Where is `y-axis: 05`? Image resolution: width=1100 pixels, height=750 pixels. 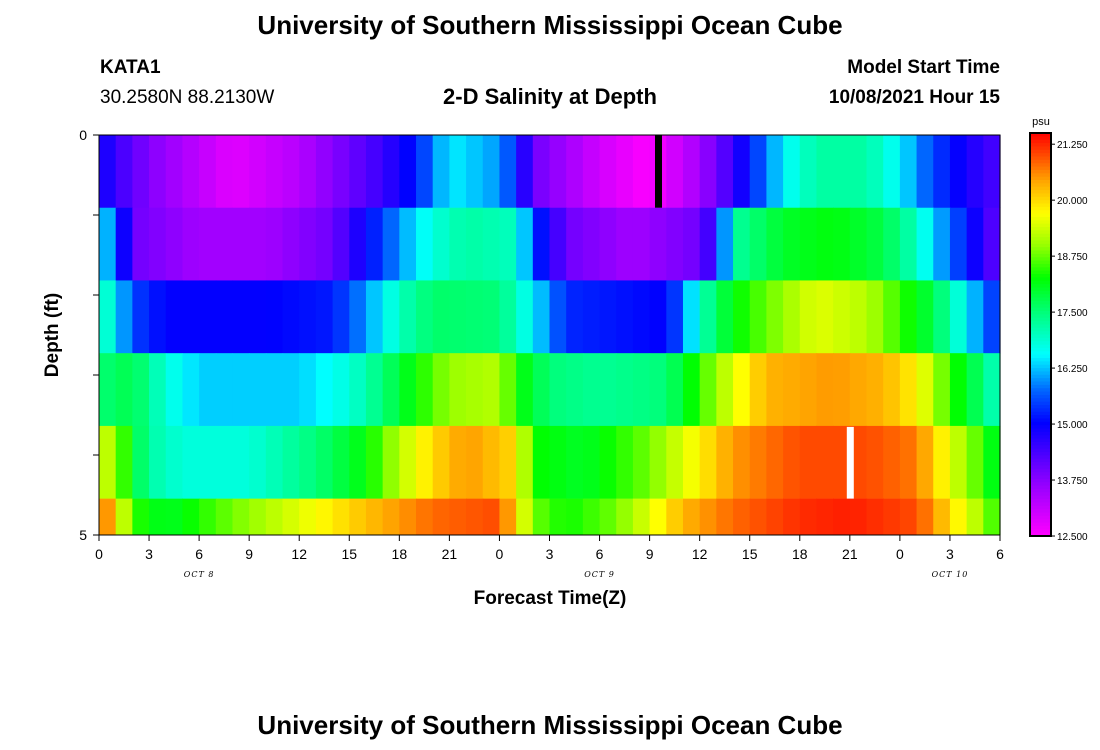 y-axis: 05 is located at coordinates (89, 335).